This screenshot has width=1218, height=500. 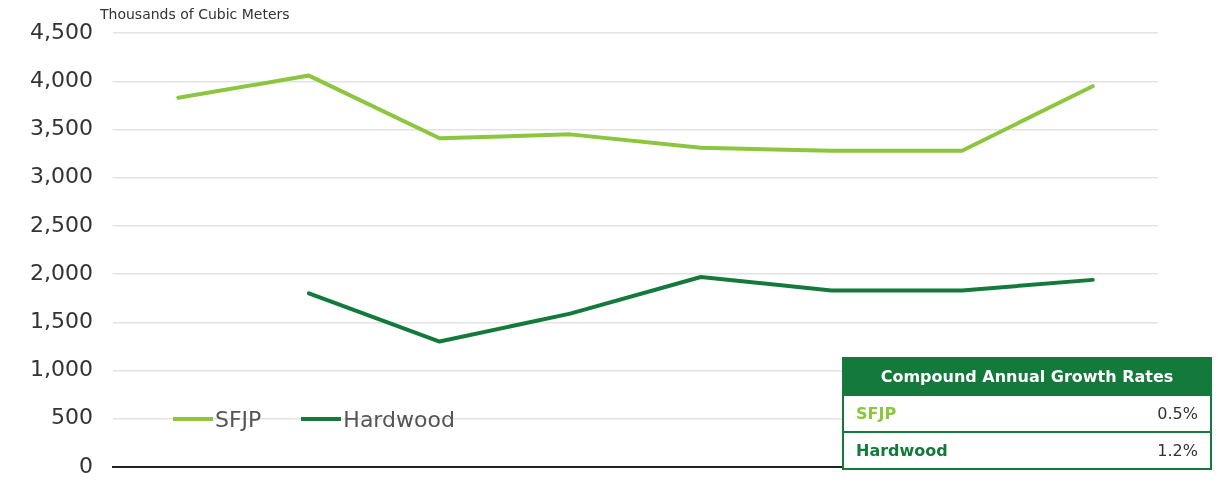 What do you see at coordinates (61, 224) in the screenshot?
I see `y-tick-label: 2,500` at bounding box center [61, 224].